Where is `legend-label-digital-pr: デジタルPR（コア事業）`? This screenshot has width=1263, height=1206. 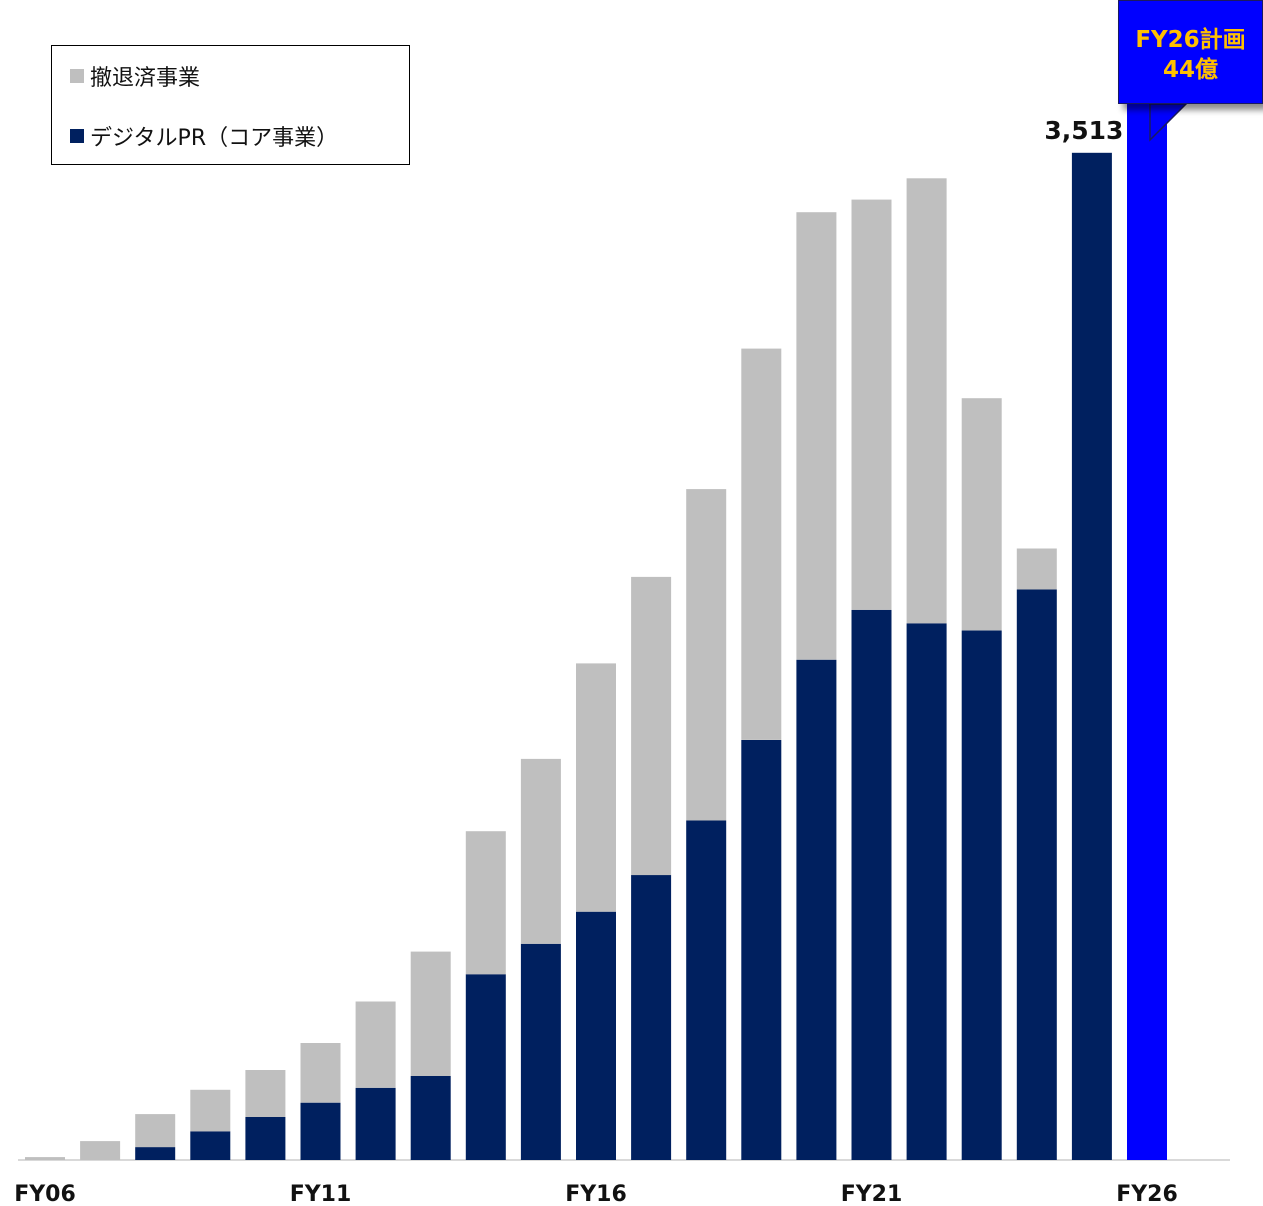 legend-label-digital-pr: デジタルPR（コア事業） is located at coordinates (214, 138).